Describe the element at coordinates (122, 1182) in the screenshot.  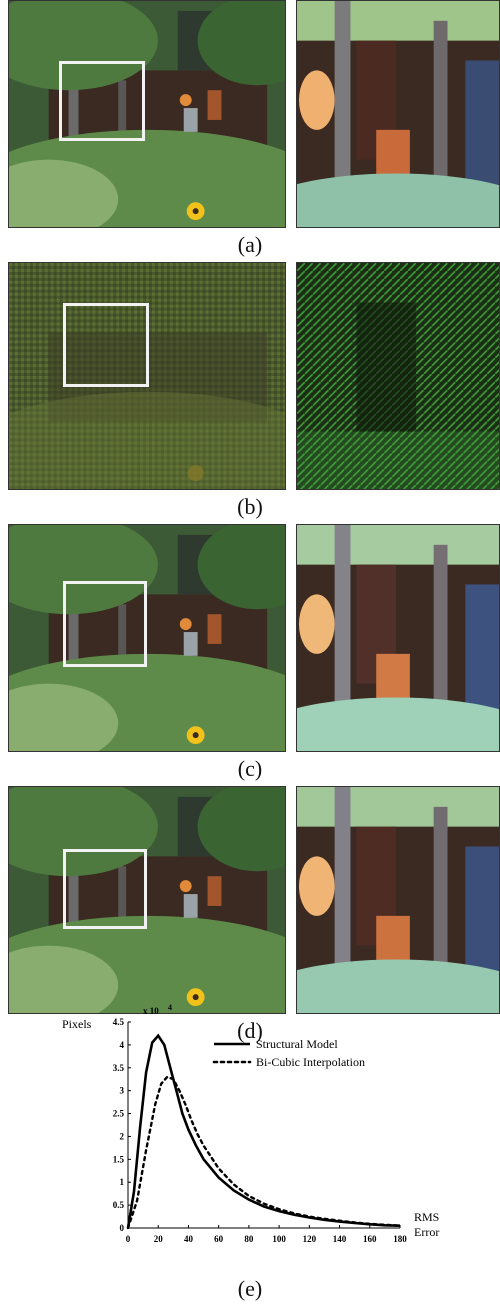
I see `y-tick-label: 1` at that location.